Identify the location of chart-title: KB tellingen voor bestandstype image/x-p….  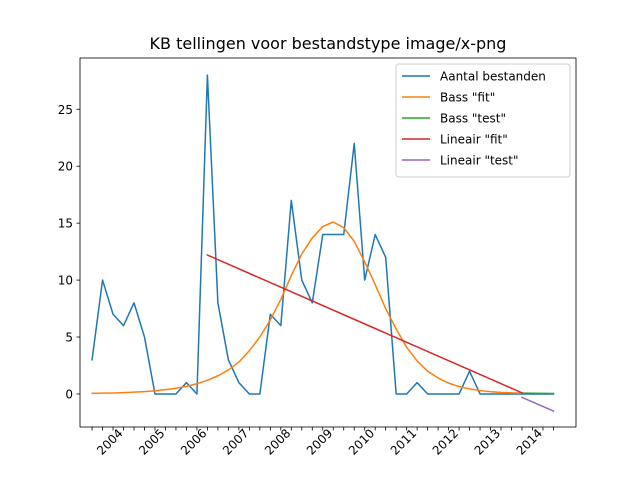
(328, 43).